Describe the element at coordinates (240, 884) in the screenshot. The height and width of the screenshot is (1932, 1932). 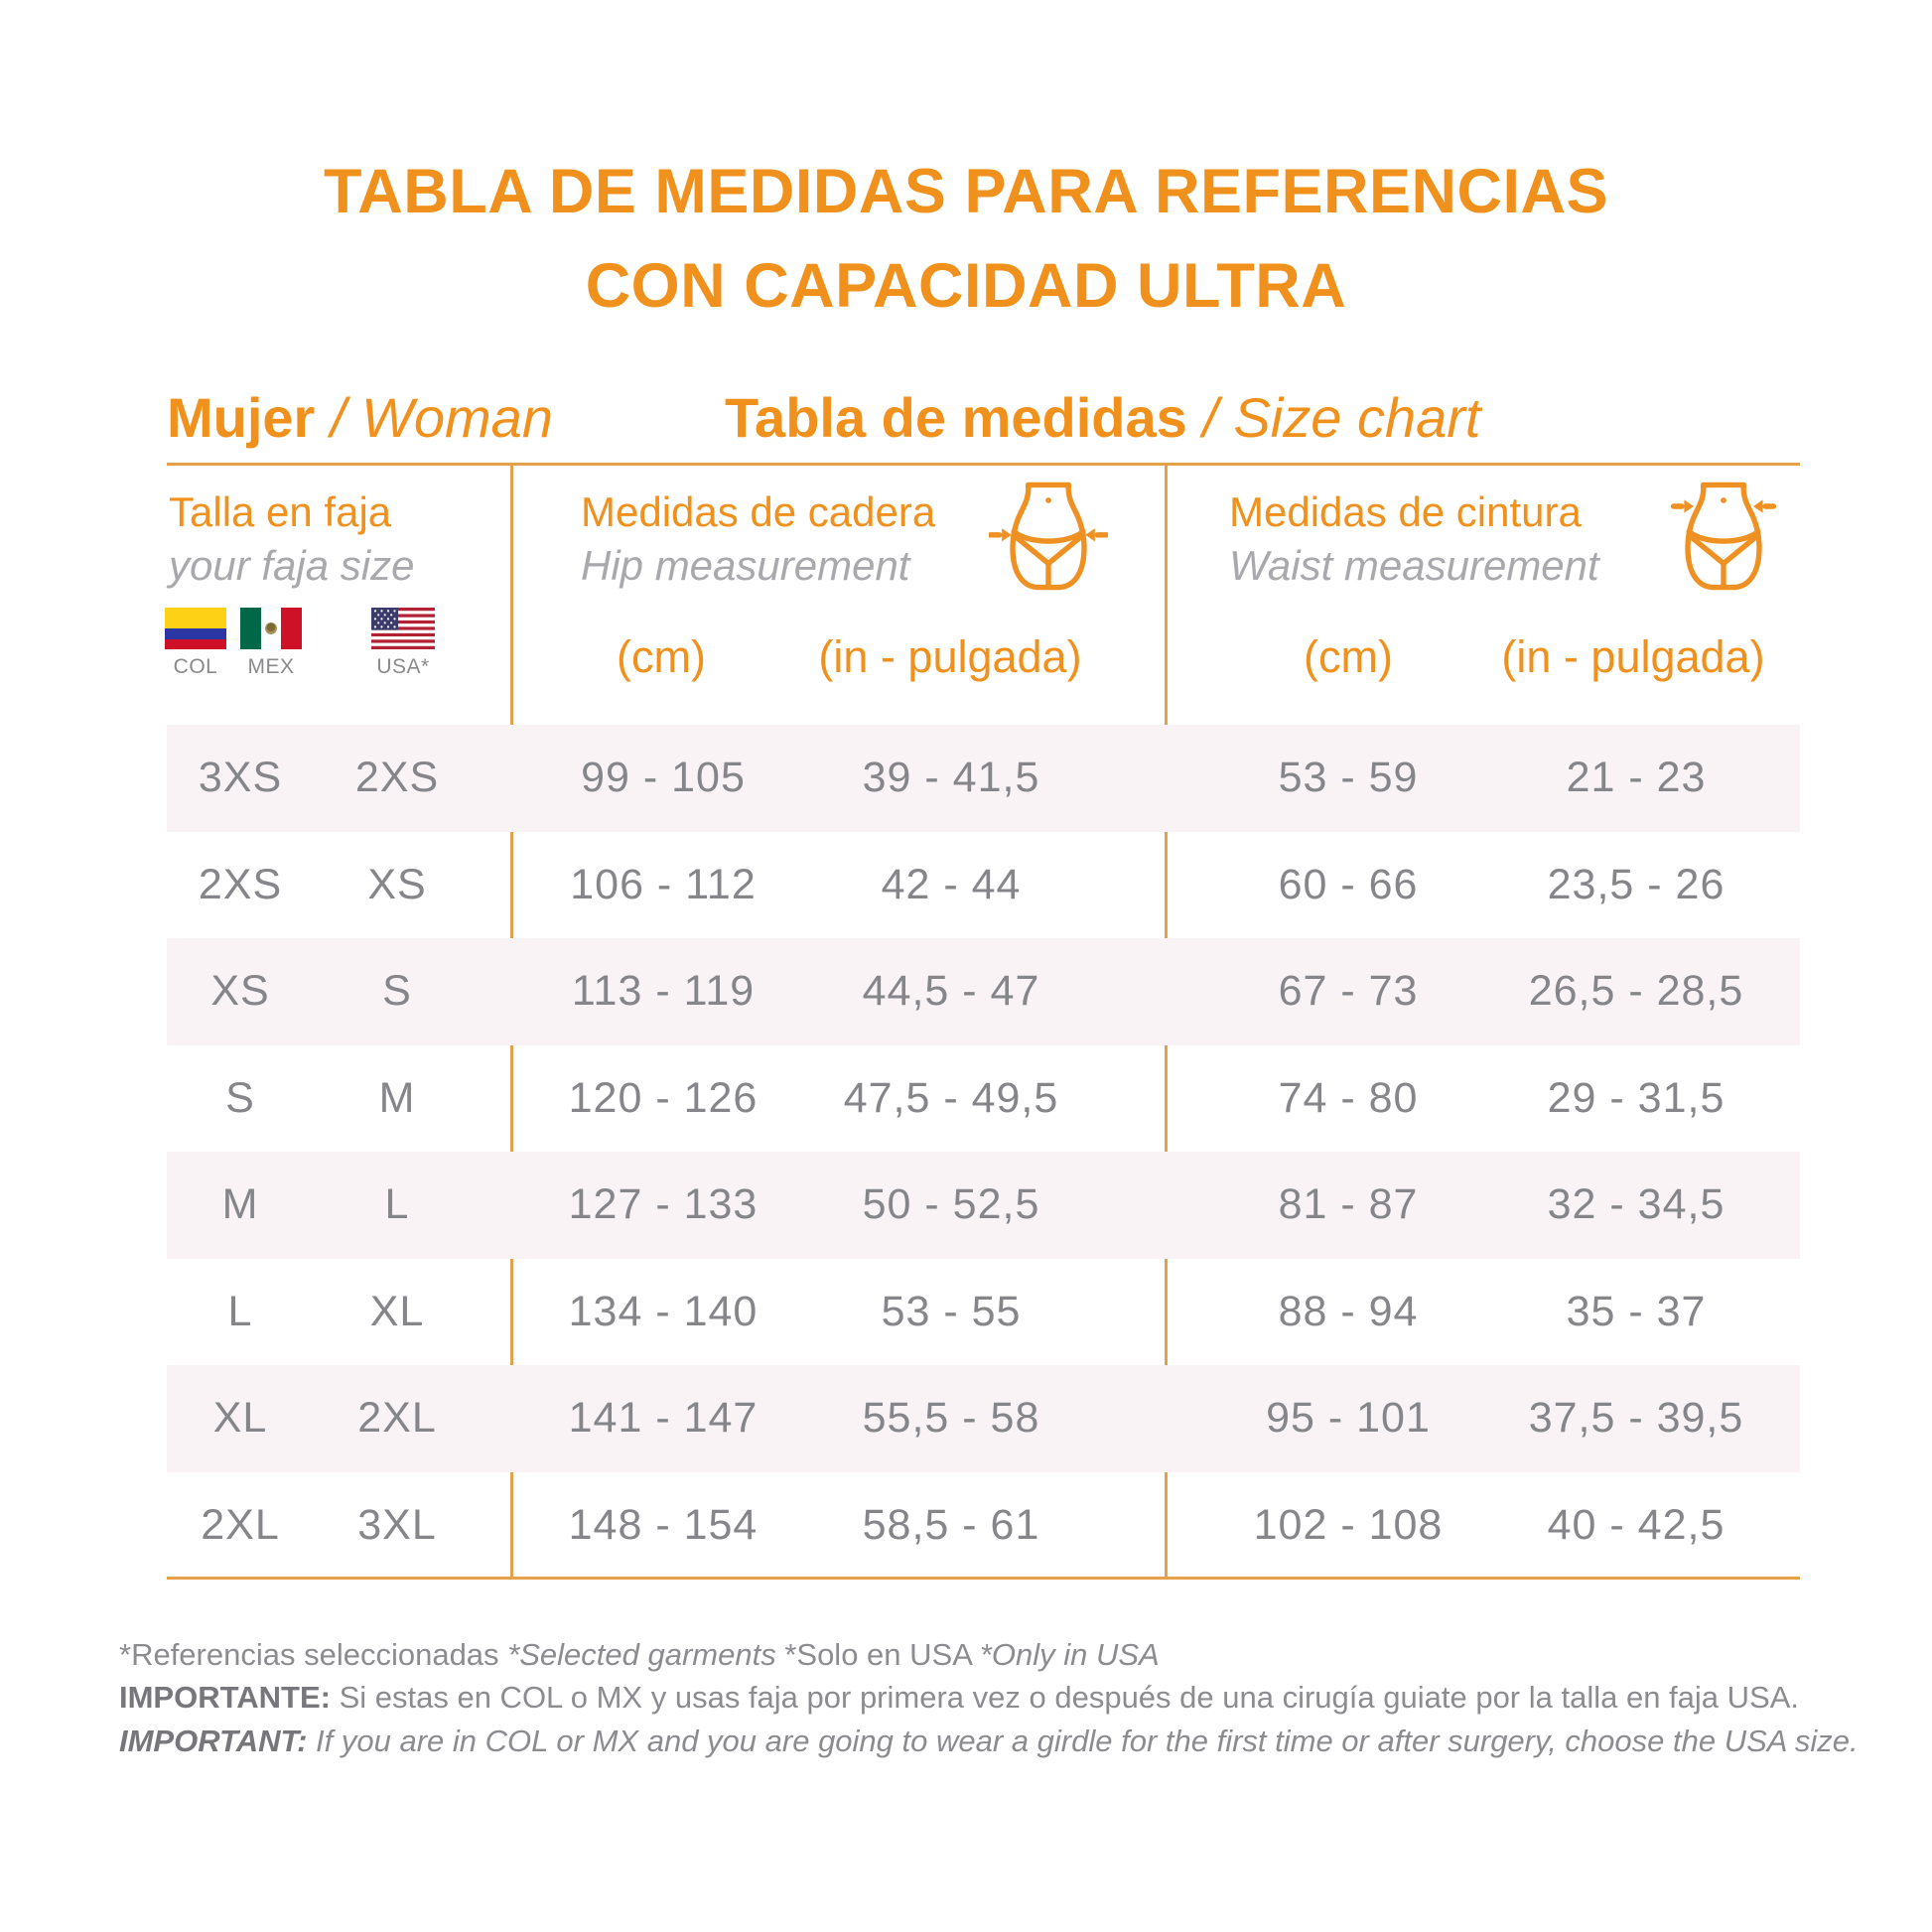
I see `cell-size1: 2XS` at that location.